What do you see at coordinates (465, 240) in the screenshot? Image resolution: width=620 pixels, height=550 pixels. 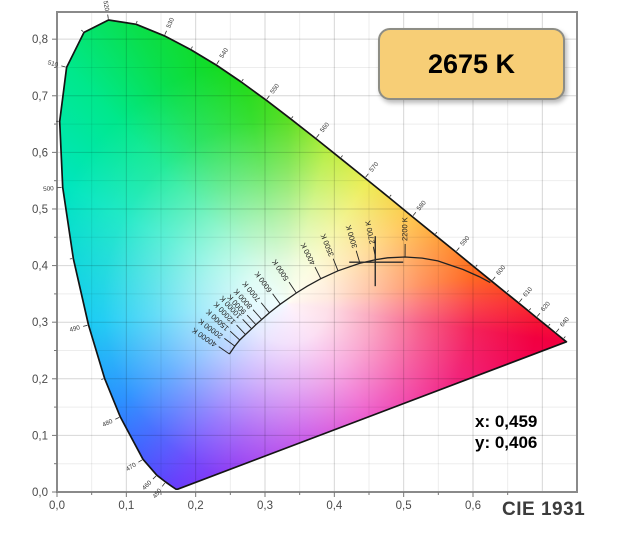 I see `svg-text: 590` at bounding box center [465, 240].